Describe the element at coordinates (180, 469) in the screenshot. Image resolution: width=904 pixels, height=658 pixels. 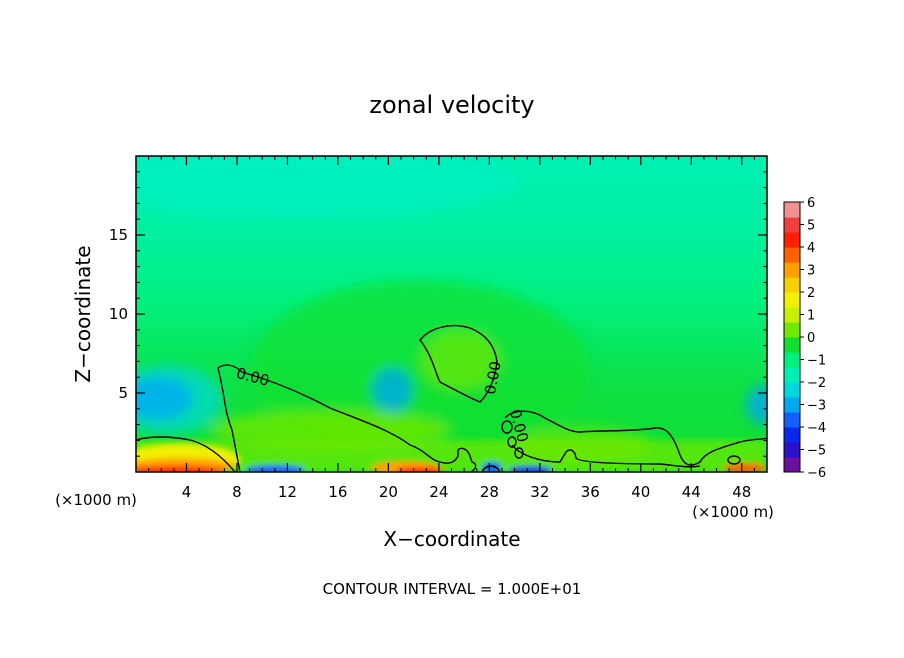
I see `surface-red-left` at that location.